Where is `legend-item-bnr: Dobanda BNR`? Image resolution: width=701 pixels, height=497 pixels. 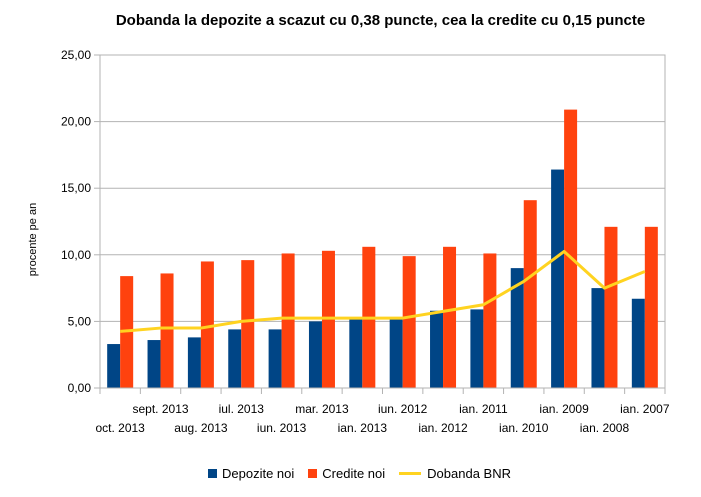 legend-item-bnr: Dobanda BNR is located at coordinates (455, 473).